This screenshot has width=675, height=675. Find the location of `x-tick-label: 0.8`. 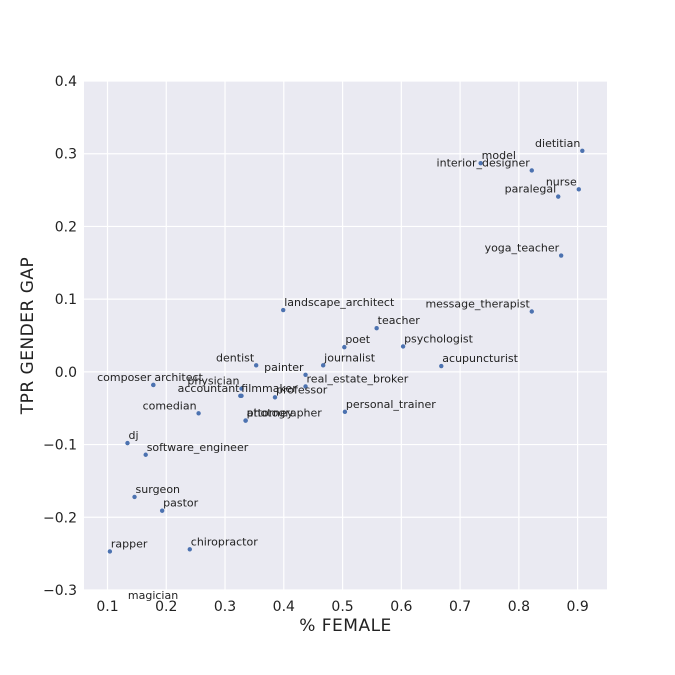

x-tick-label: 0.8 is located at coordinates (519, 607).